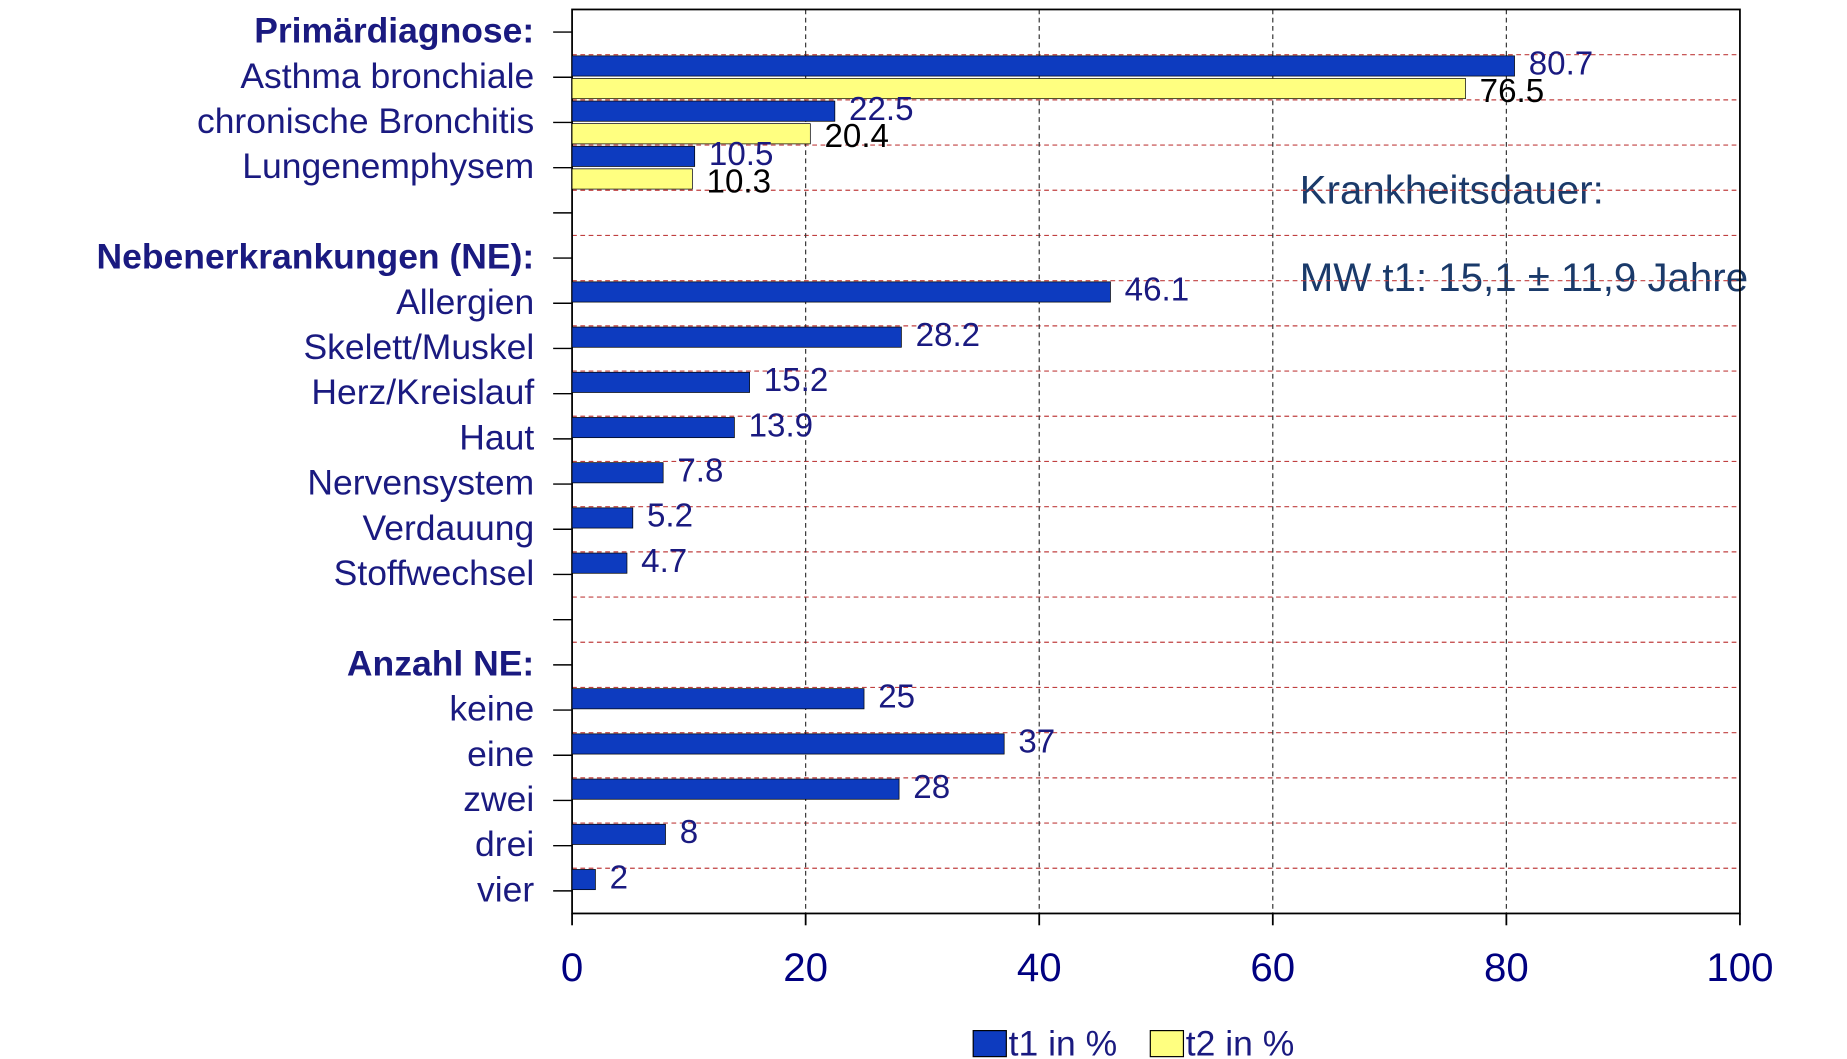  What do you see at coordinates (741, 154) in the screenshot?
I see `data-label: 10.5` at bounding box center [741, 154].